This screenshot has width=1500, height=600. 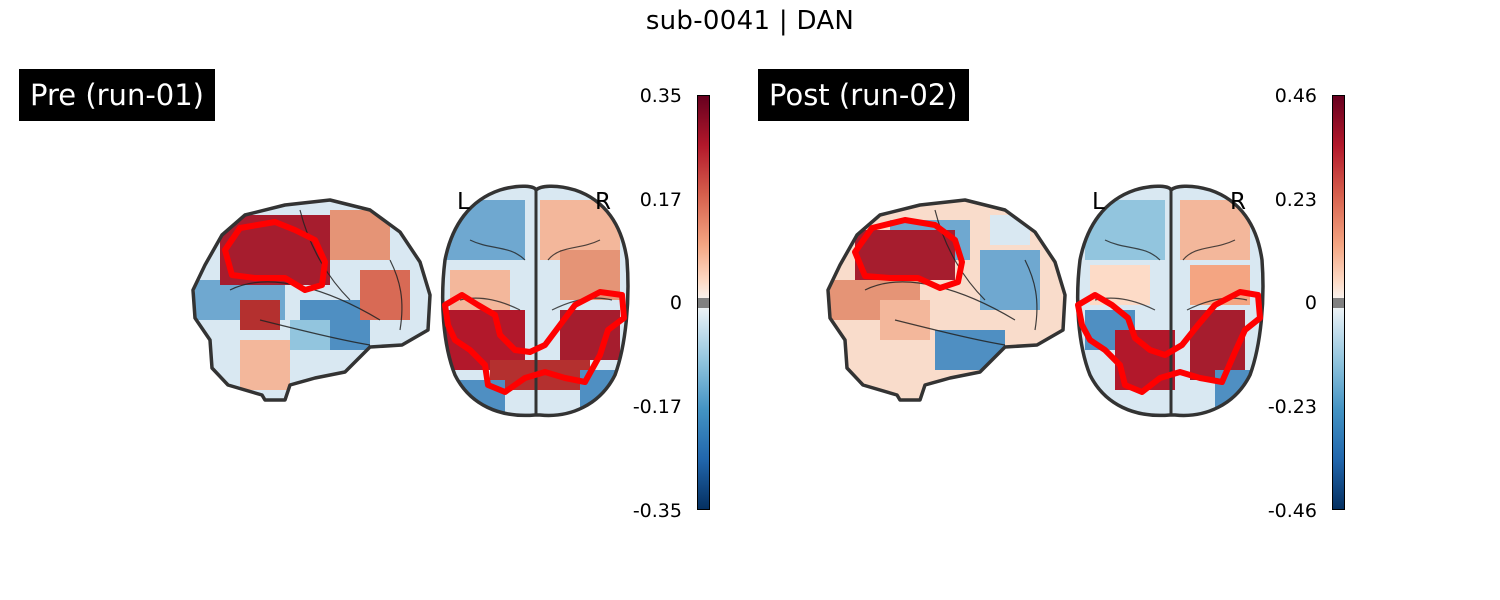 What do you see at coordinates (863, 95) in the screenshot?
I see `panel-label-post: Post (run-02)` at bounding box center [863, 95].